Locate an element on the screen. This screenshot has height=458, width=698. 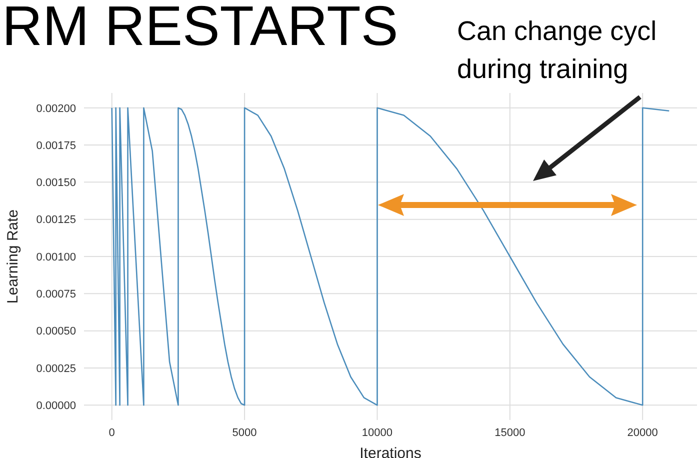
x-tick-label: 20000 is located at coordinates (642, 432).